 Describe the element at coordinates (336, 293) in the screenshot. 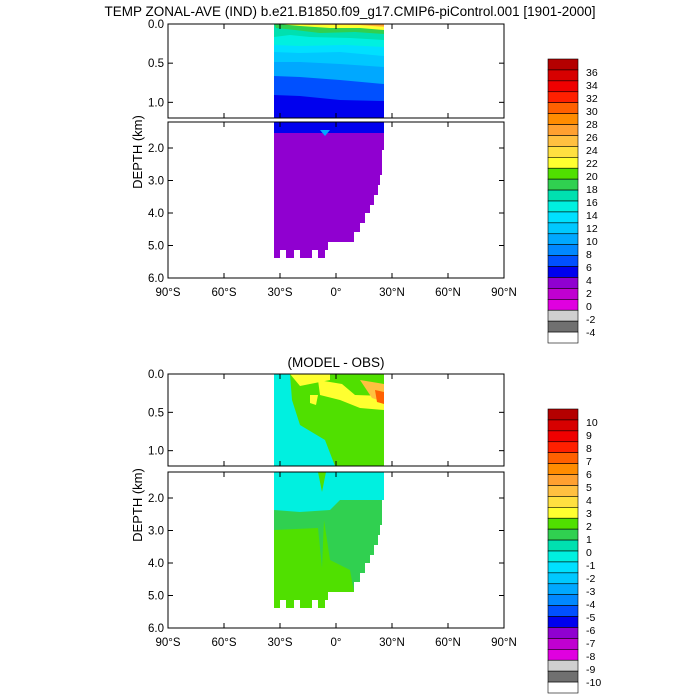

I see `plot1-xtick-label: 0°` at that location.